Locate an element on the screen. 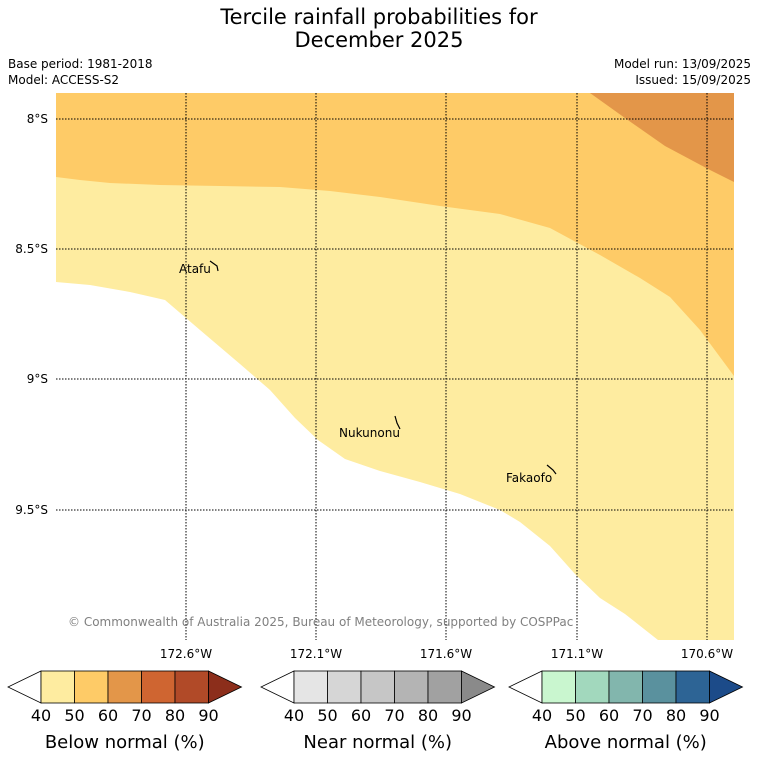 The height and width of the screenshot is (781, 758). colorbar-above-low-arrow is located at coordinates (525, 687).